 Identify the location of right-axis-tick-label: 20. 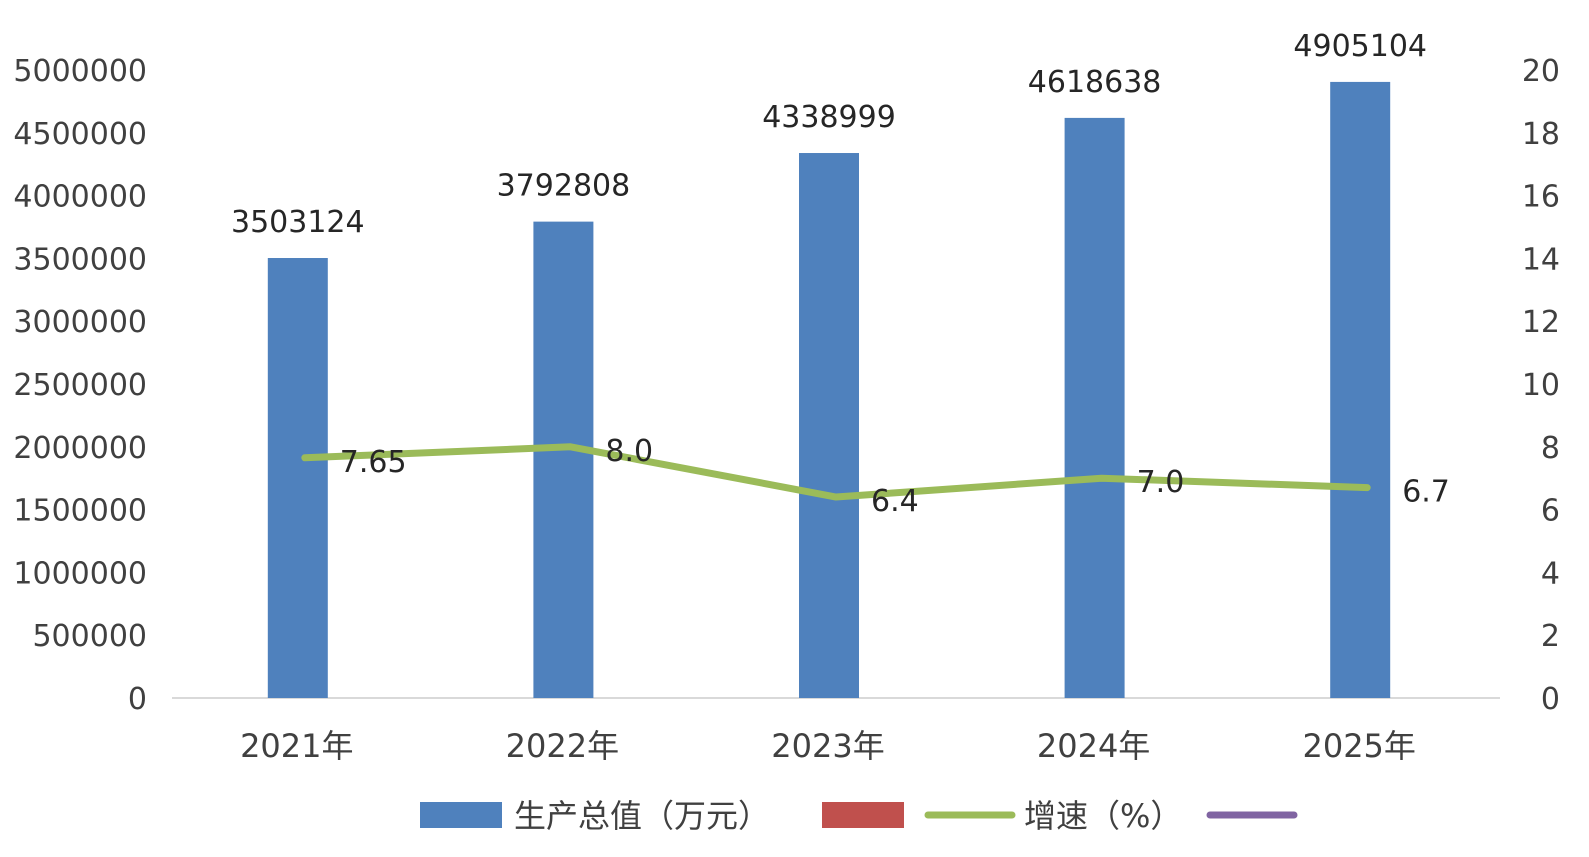
(1541, 71).